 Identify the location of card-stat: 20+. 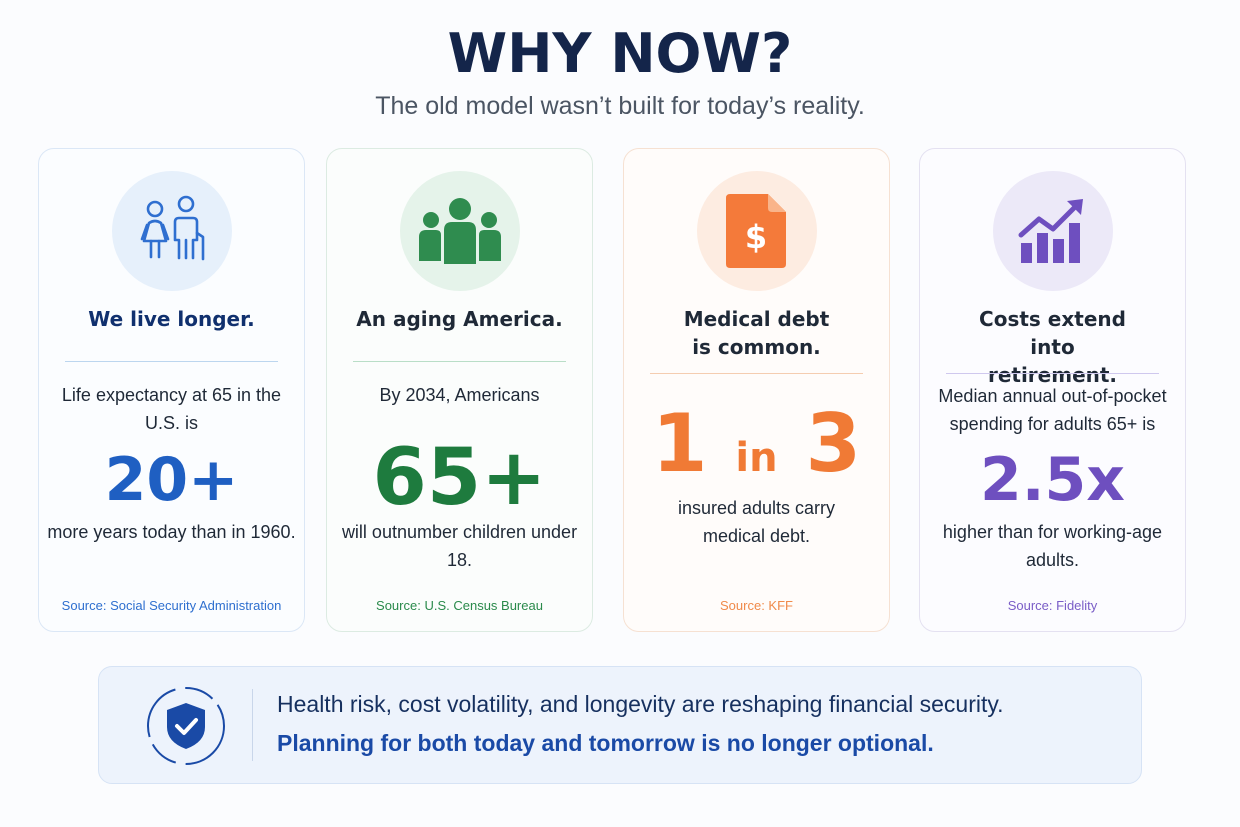
(171, 480).